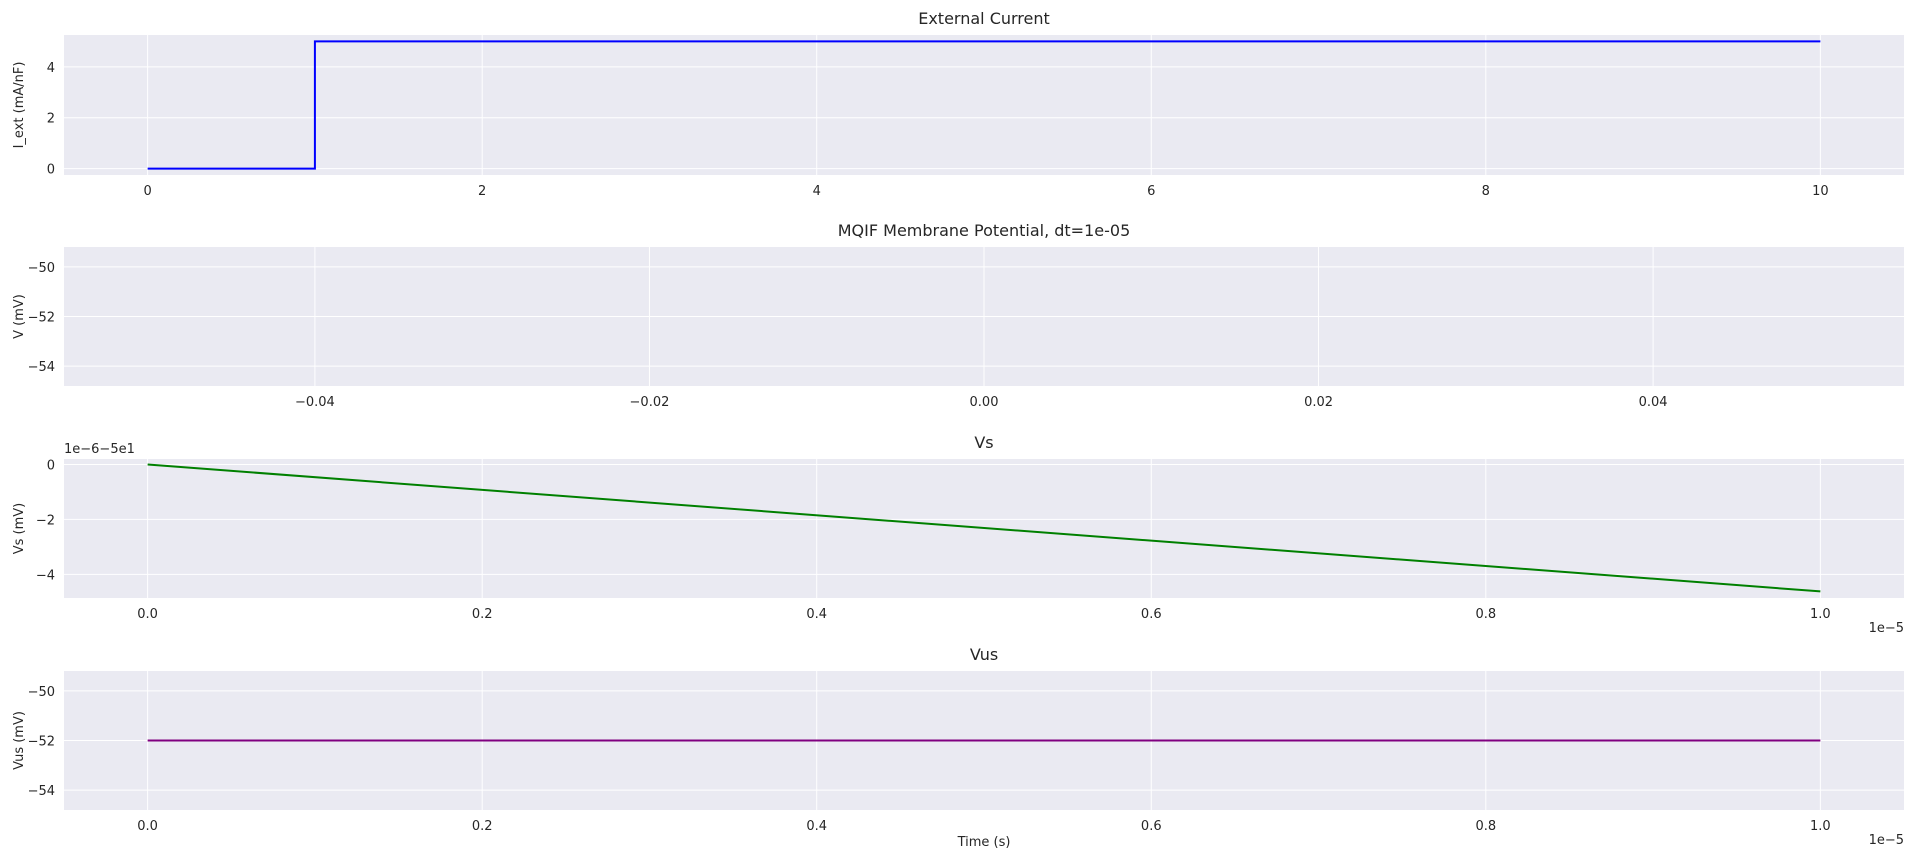 The height and width of the screenshot is (863, 1920). Describe the element at coordinates (984, 654) in the screenshot. I see `subplot-title: Vus` at that location.